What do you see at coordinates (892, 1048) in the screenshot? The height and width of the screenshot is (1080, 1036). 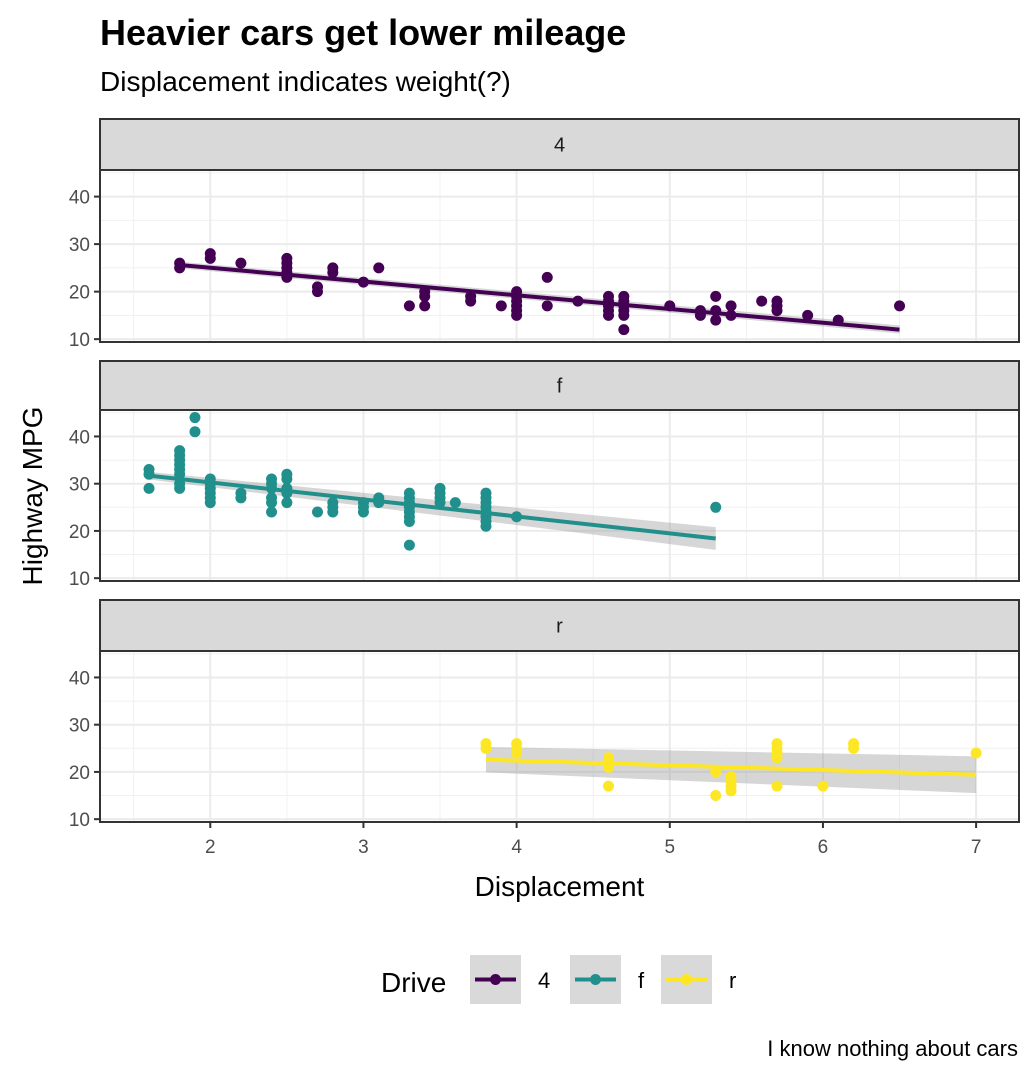 I see `chart-caption: I know nothing about cars` at bounding box center [892, 1048].